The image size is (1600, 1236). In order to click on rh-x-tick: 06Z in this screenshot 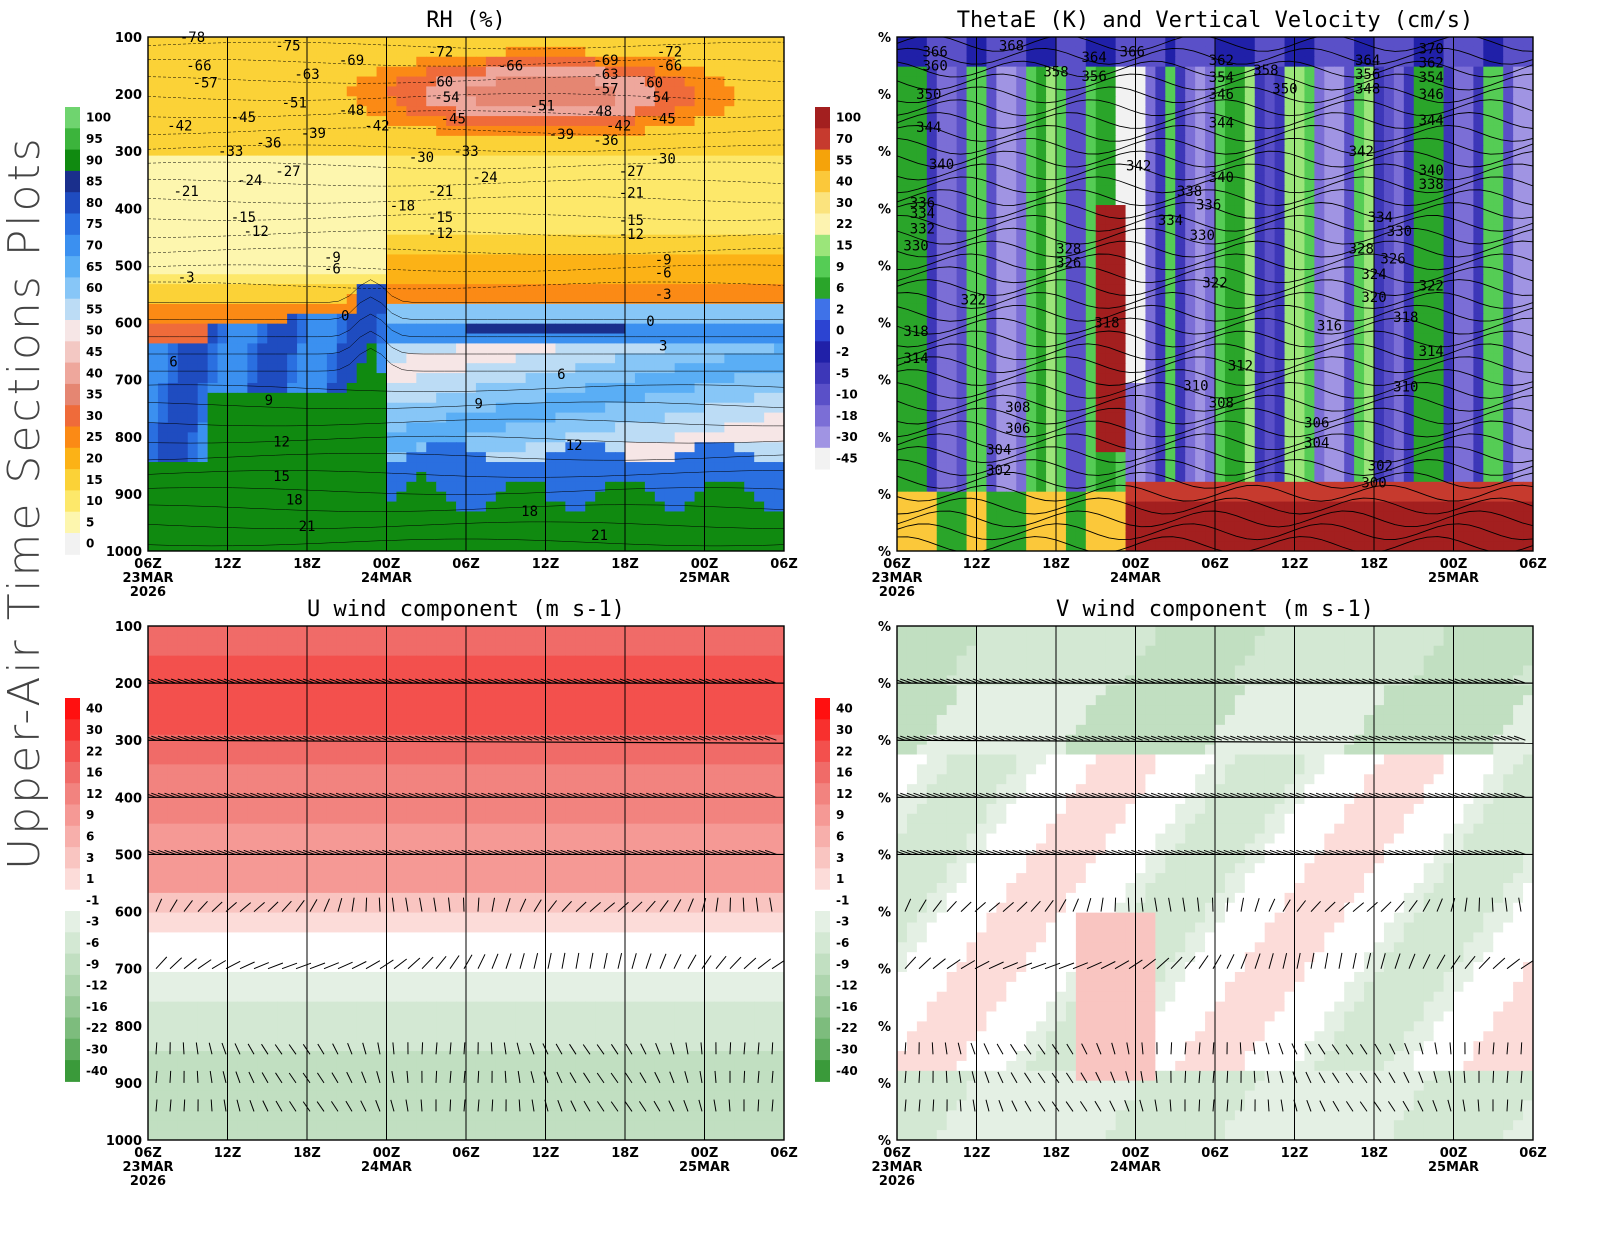, I will do `click(784, 564)`.